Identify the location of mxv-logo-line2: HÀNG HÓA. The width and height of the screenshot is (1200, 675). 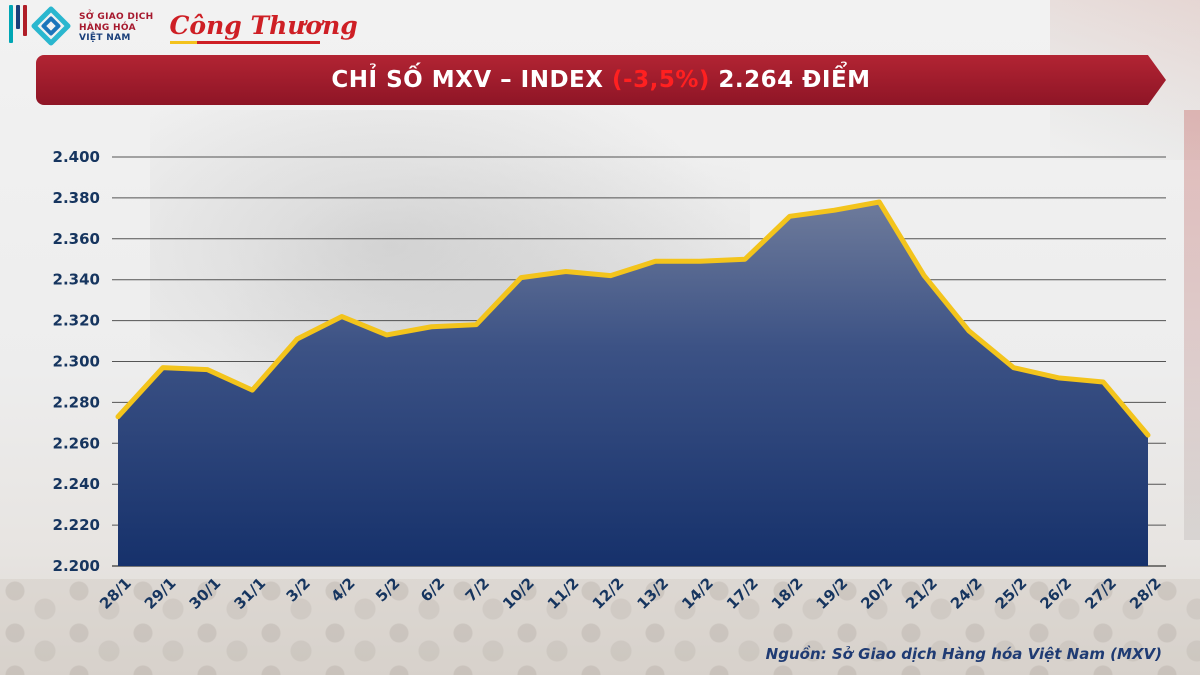
(107, 27).